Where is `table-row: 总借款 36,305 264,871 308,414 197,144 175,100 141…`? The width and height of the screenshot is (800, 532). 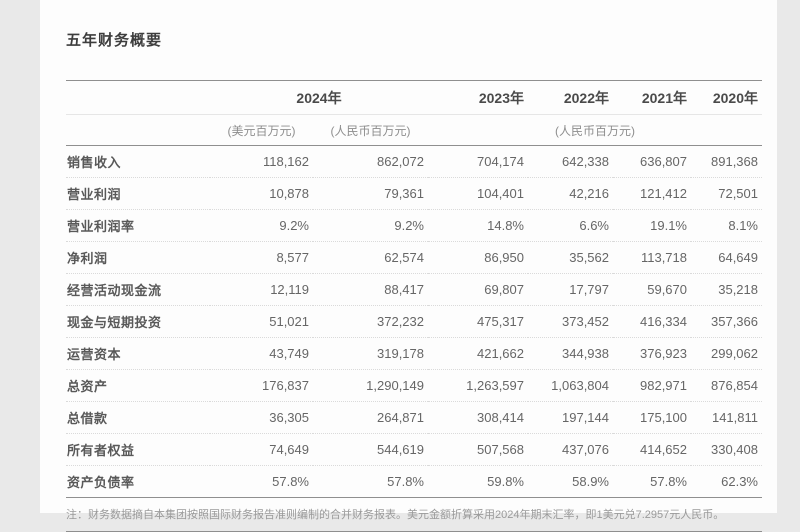
table-row: 总借款 36,305 264,871 308,414 197,144 175,100 141… is located at coordinates (414, 417).